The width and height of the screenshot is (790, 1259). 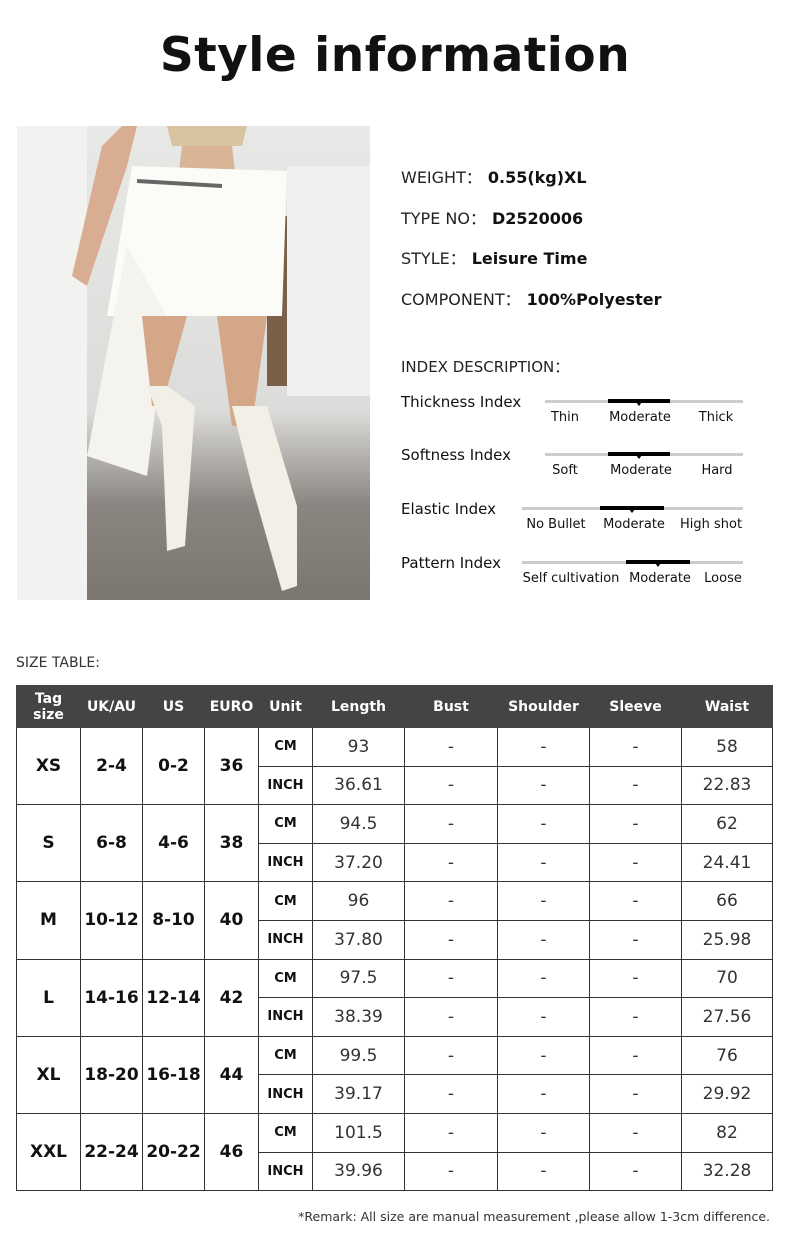 I want to click on table-row: INCH 39.96- - -32.28, so click(x=395, y=1171).